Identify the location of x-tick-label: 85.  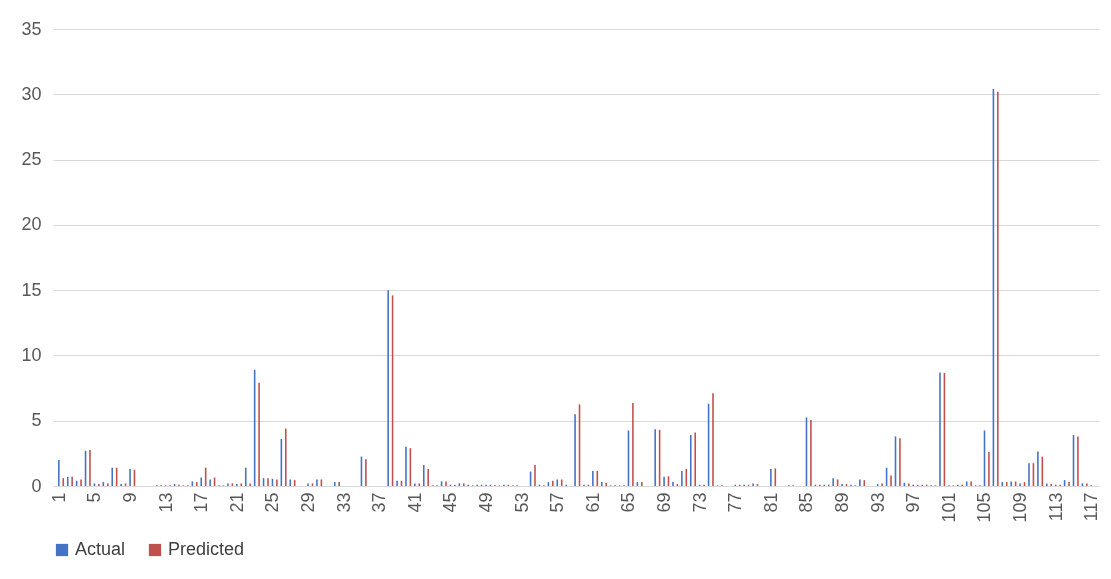
(806, 502).